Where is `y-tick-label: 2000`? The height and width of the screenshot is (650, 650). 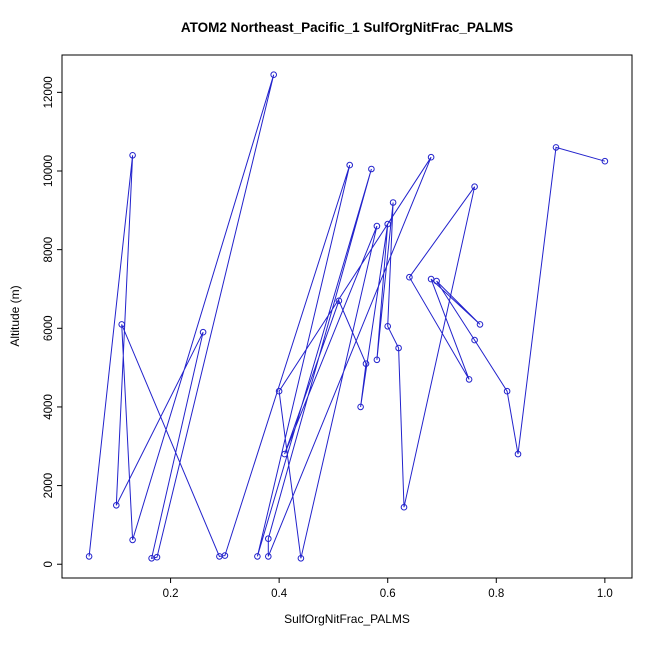 y-tick-label: 2000 is located at coordinates (49, 486).